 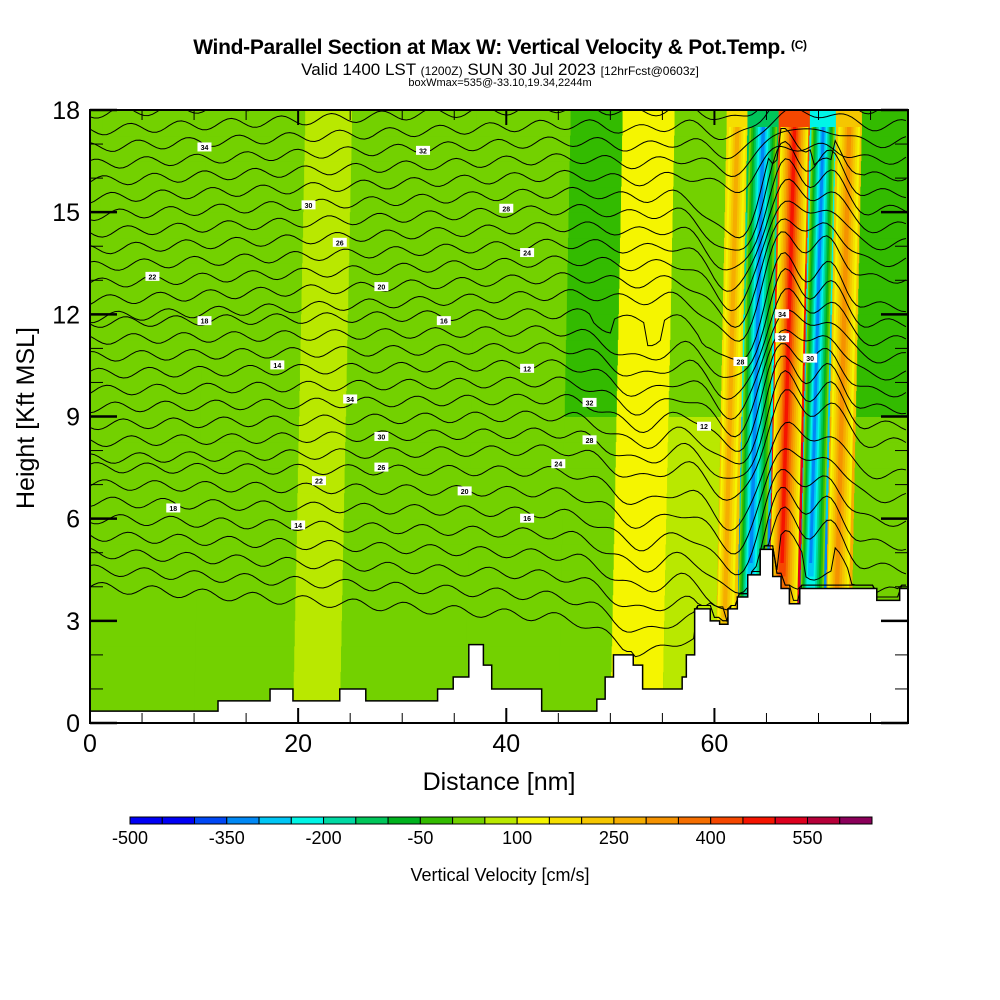 What do you see at coordinates (227, 838) in the screenshot?
I see `colorbar-tick-label: -350` at bounding box center [227, 838].